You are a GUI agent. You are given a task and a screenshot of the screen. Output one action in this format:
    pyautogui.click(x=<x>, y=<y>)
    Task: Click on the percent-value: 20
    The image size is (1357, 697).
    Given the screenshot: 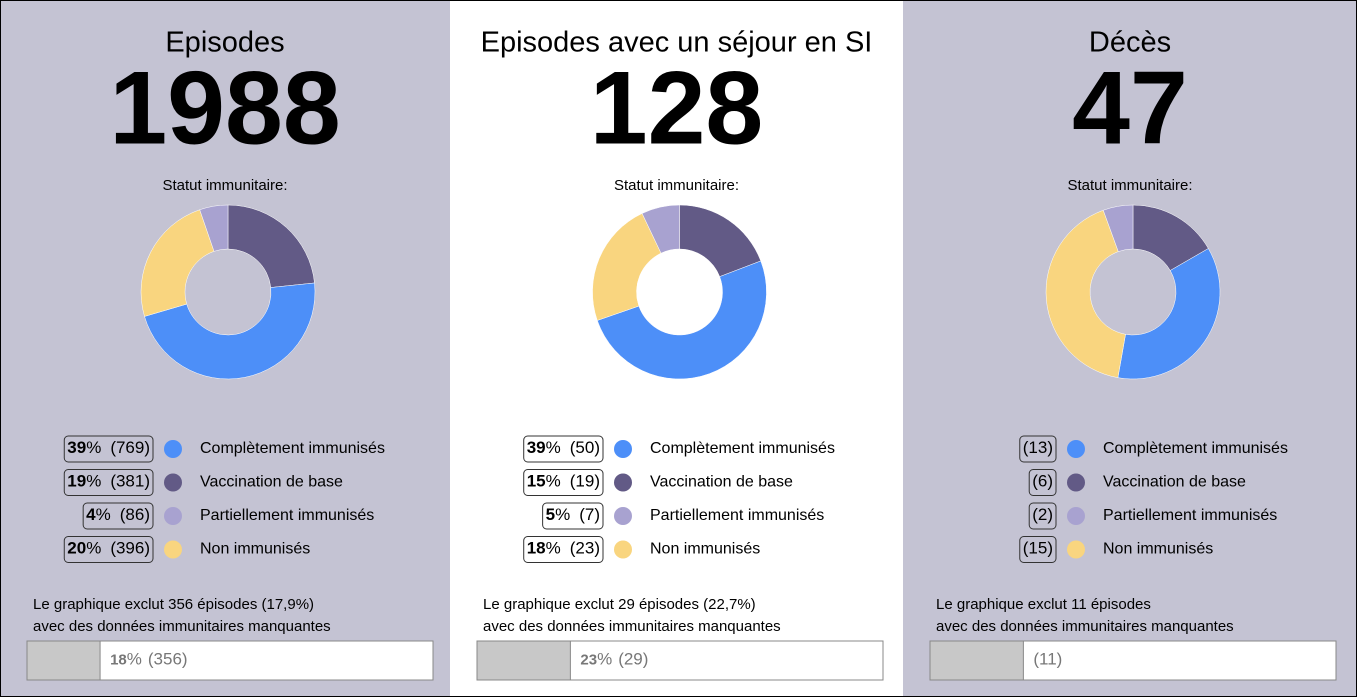 What is the action you would take?
    pyautogui.click(x=76, y=548)
    